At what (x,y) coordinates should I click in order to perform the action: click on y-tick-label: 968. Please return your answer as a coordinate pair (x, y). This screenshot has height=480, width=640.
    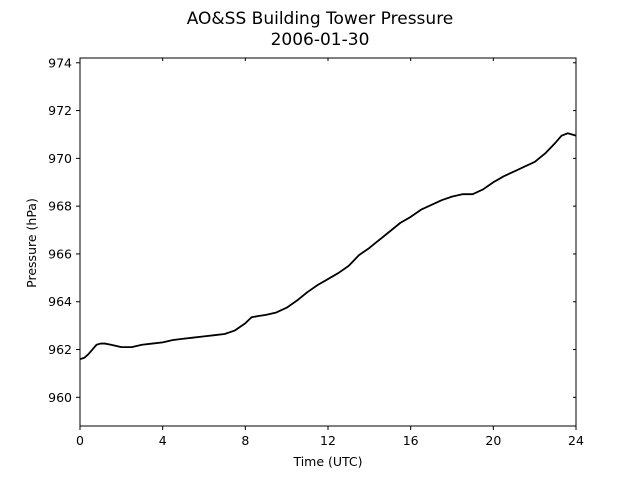
    Looking at the image, I should click on (60, 206).